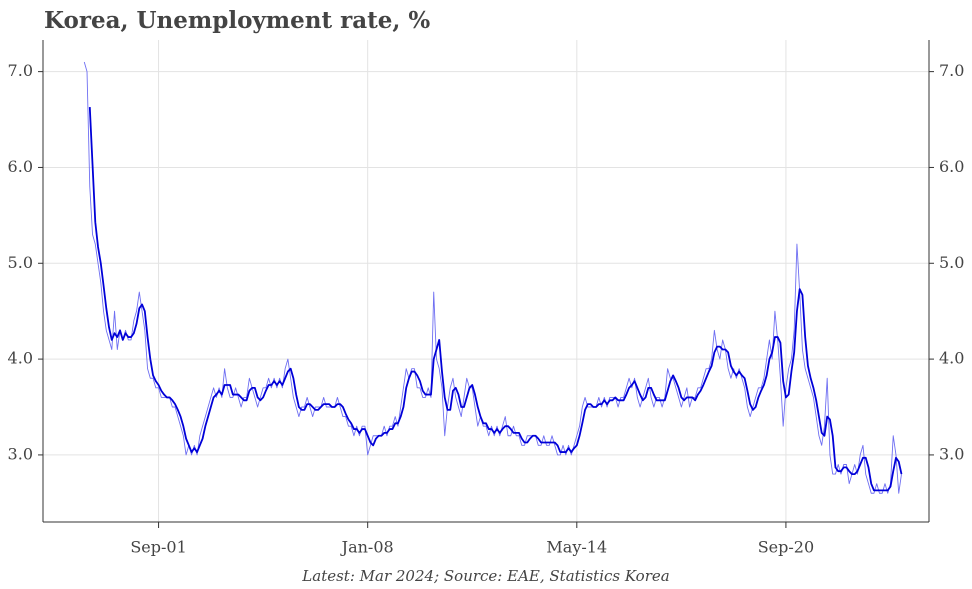  I want to click on x-tick-label: Jan-08, so click(367, 547).